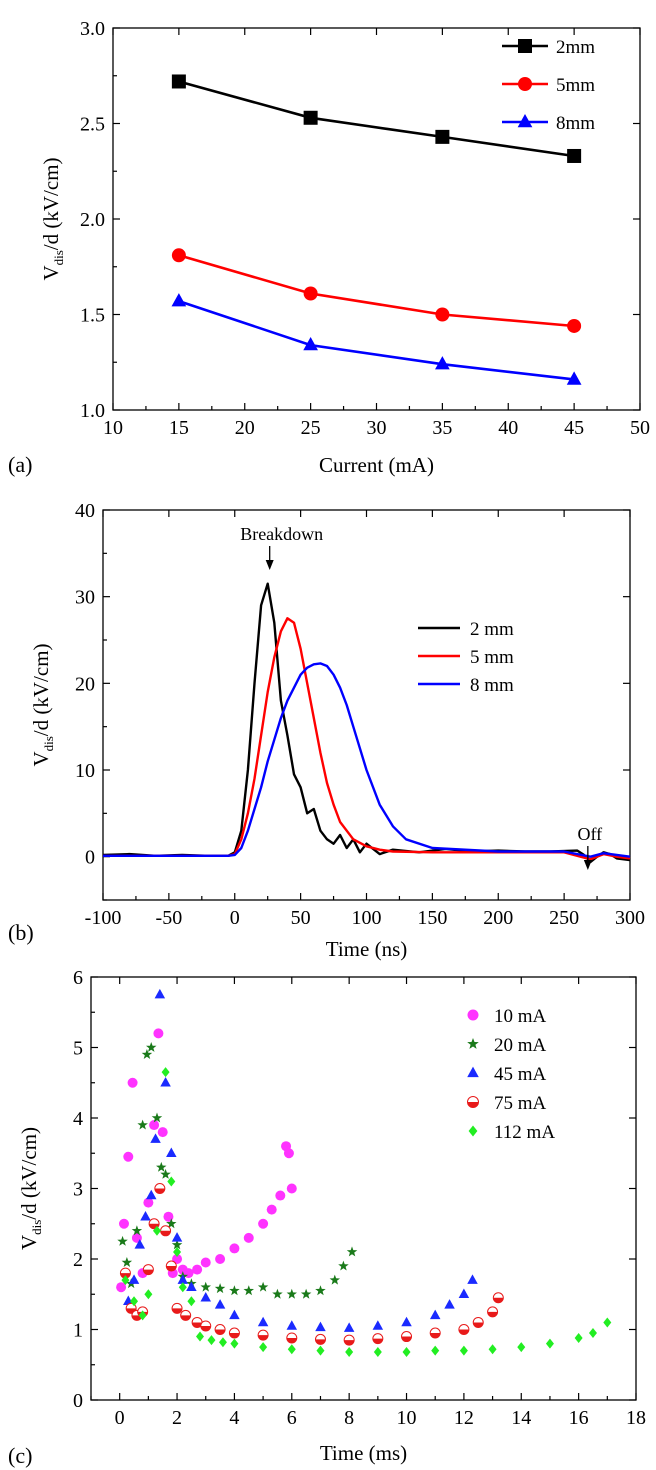 The image size is (656, 1470). I want to click on y-tick-label: 2.0, so click(92, 220).